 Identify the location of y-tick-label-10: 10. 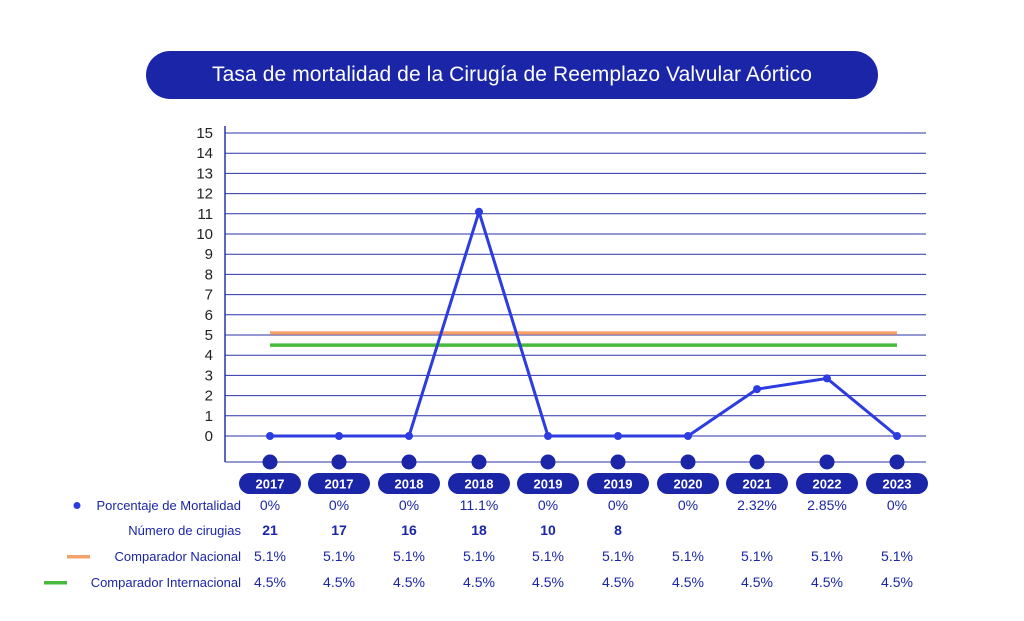
(204, 234).